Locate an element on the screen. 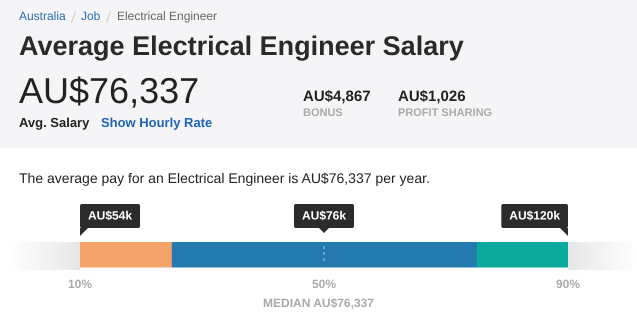  text: Job is located at coordinates (90, 16).